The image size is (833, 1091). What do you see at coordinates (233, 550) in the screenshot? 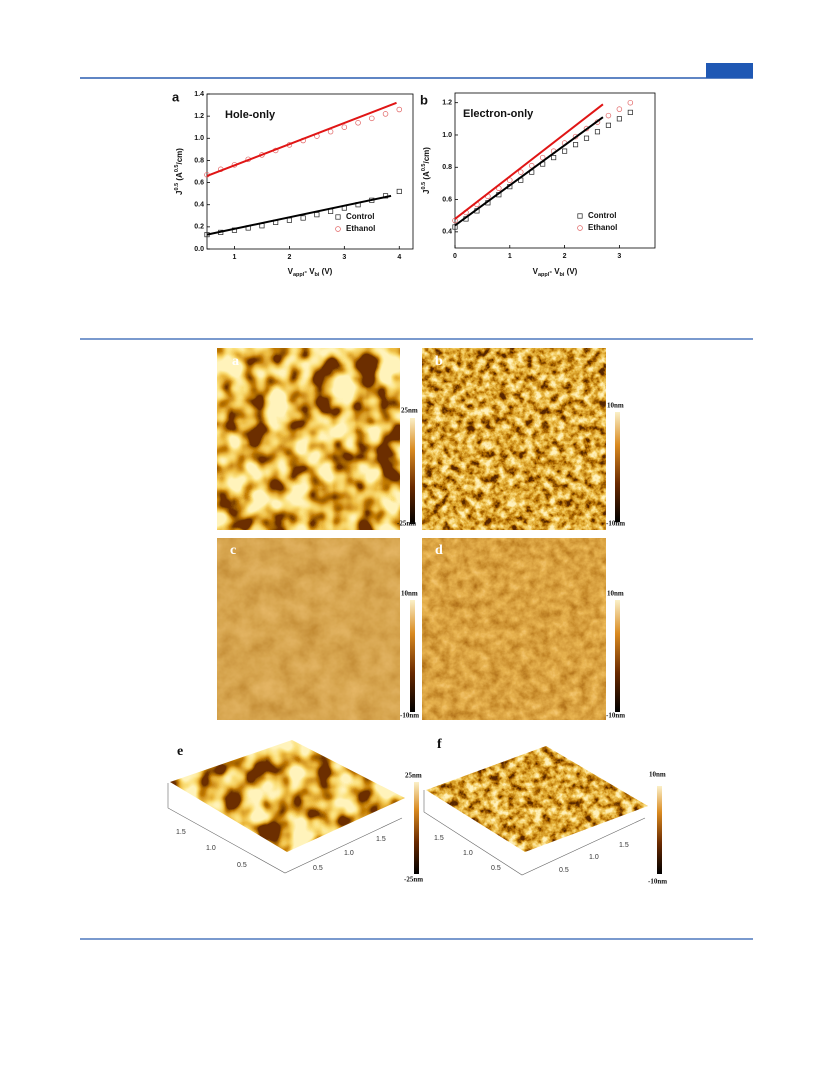
I see `panel-label: c` at bounding box center [233, 550].